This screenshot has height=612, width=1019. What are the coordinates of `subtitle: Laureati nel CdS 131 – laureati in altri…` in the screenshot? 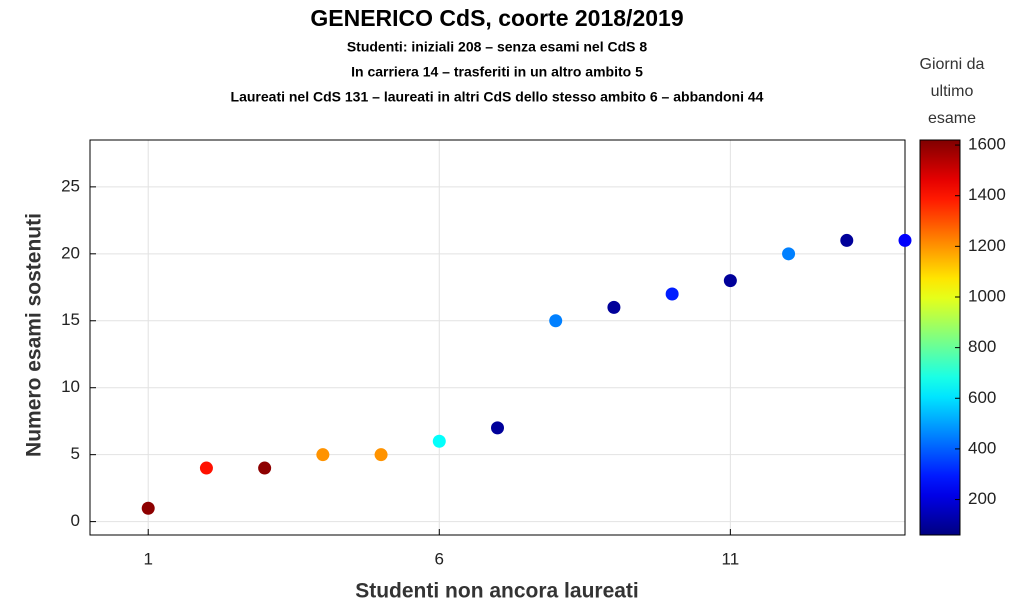 It's located at (497, 97).